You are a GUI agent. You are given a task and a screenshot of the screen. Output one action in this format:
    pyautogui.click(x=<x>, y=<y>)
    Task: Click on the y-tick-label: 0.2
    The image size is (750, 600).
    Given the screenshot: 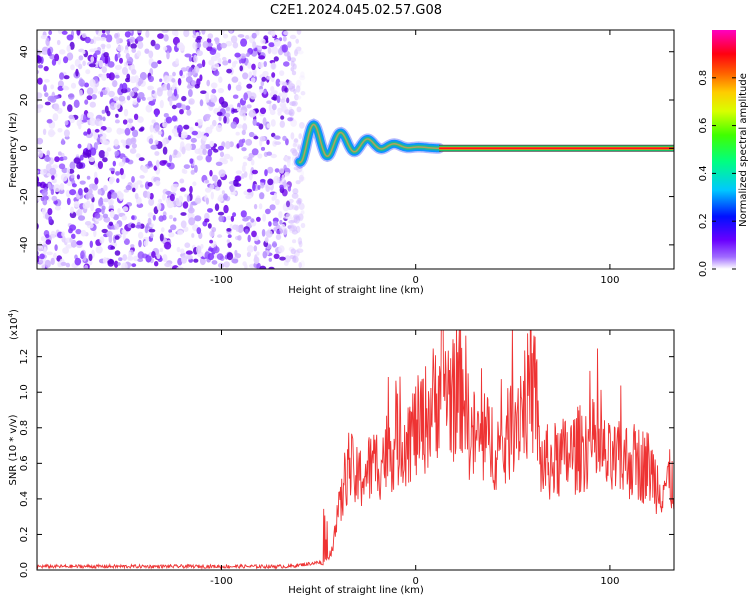 What is the action you would take?
    pyautogui.click(x=24, y=534)
    